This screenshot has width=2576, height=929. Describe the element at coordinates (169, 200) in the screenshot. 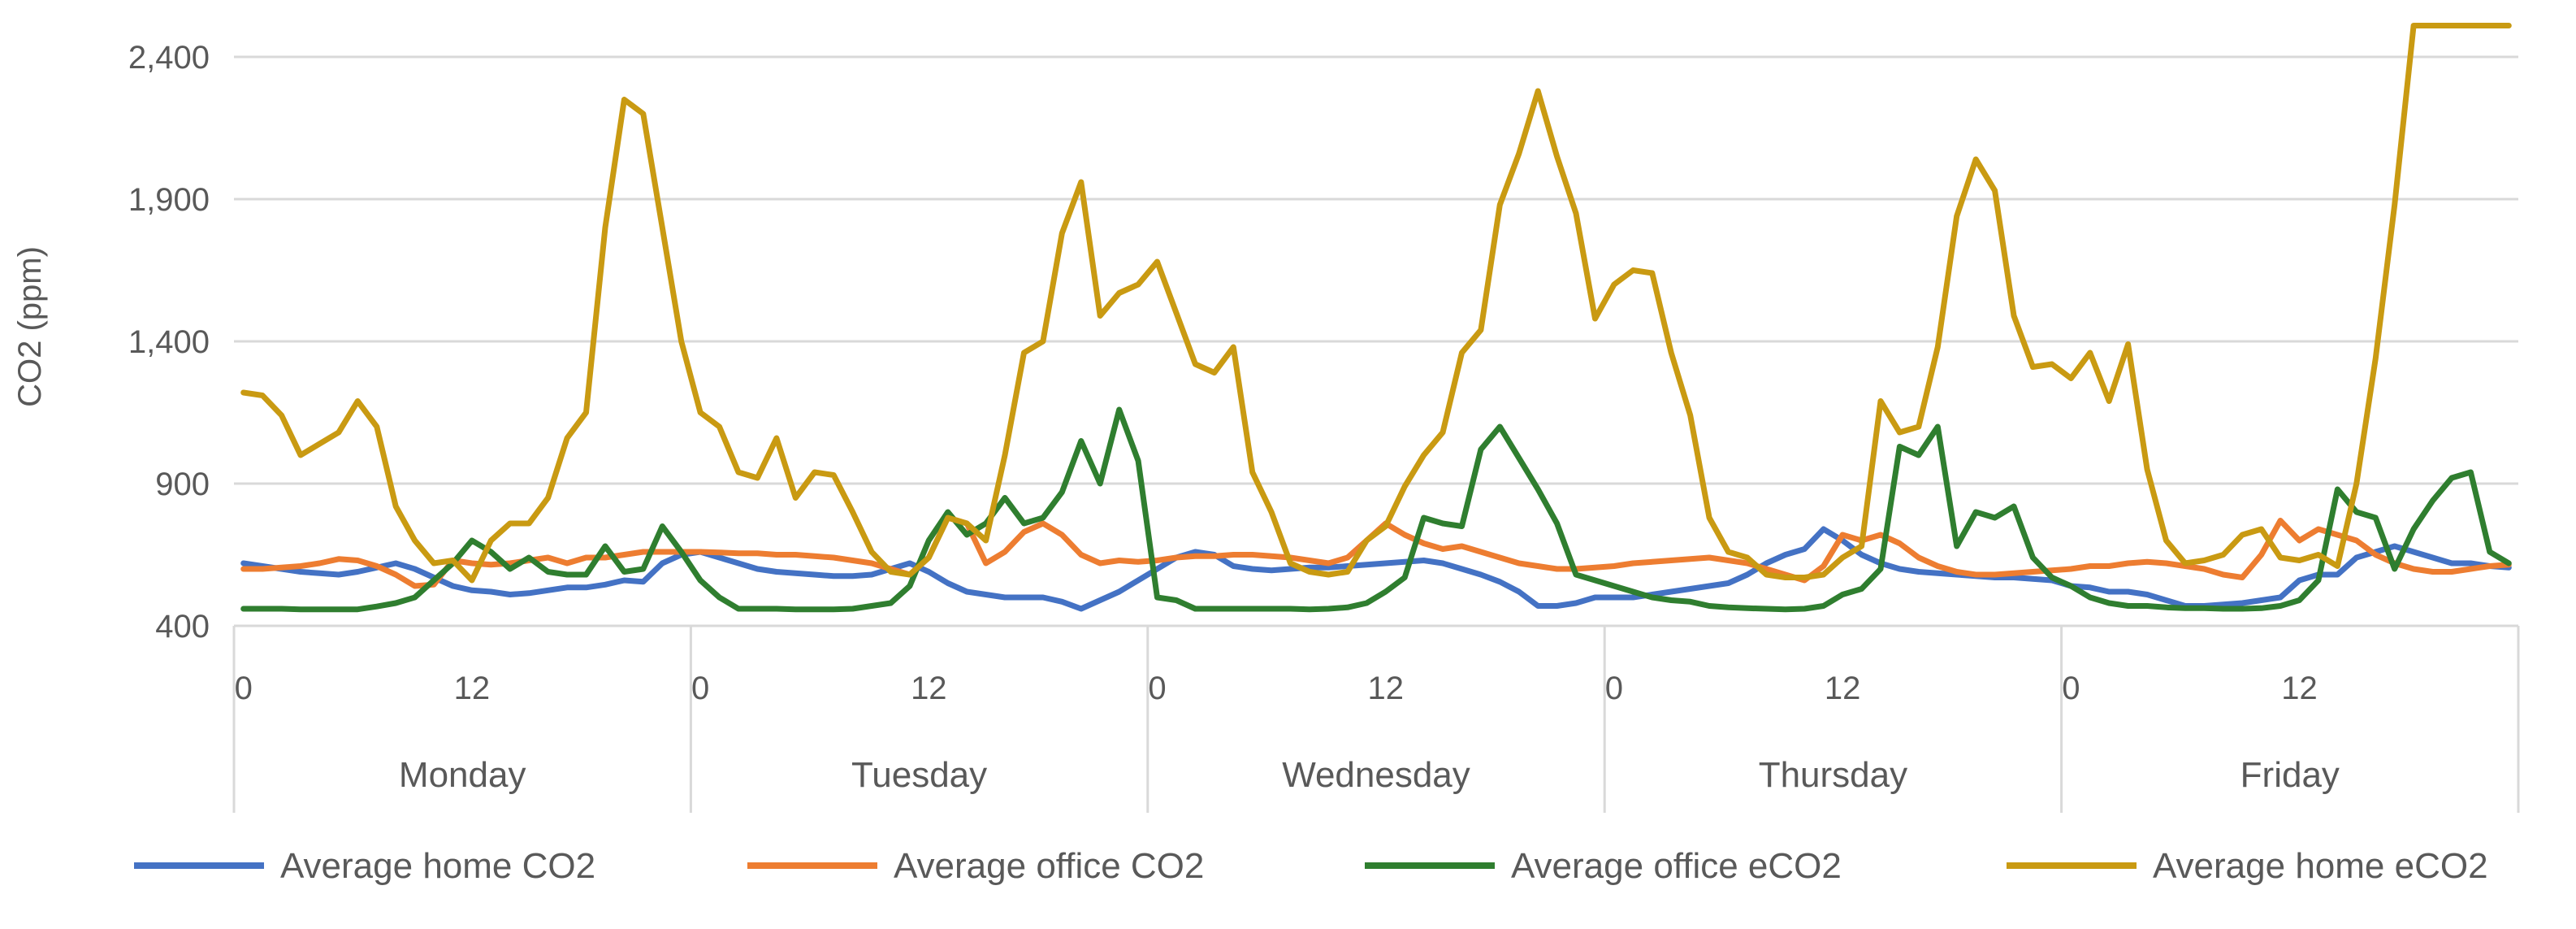

I see `y-tick-label: 1,900` at that location.